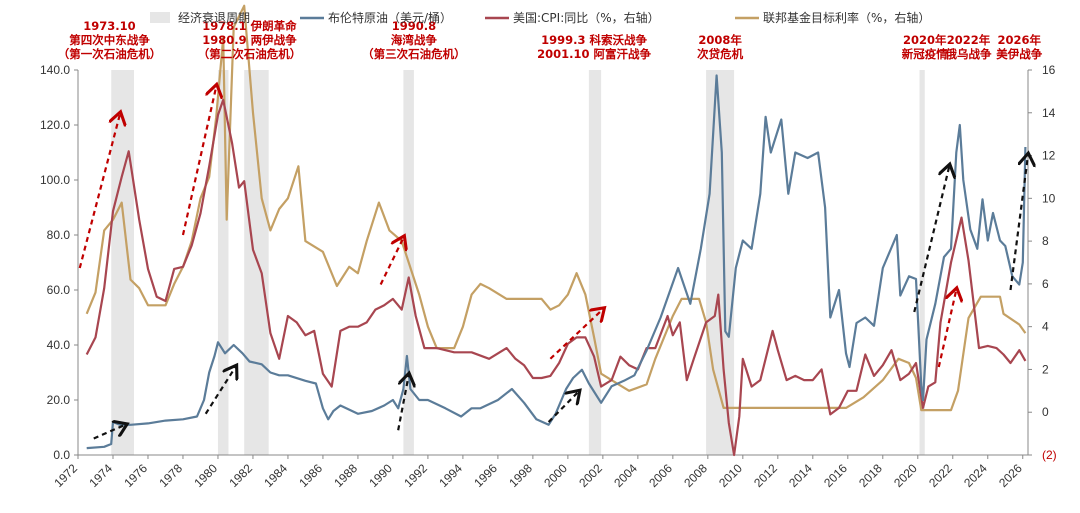 The width and height of the screenshot is (1080, 513). Describe the element at coordinates (695, 475) in the screenshot. I see `x-tick-label: 2008` at that location.